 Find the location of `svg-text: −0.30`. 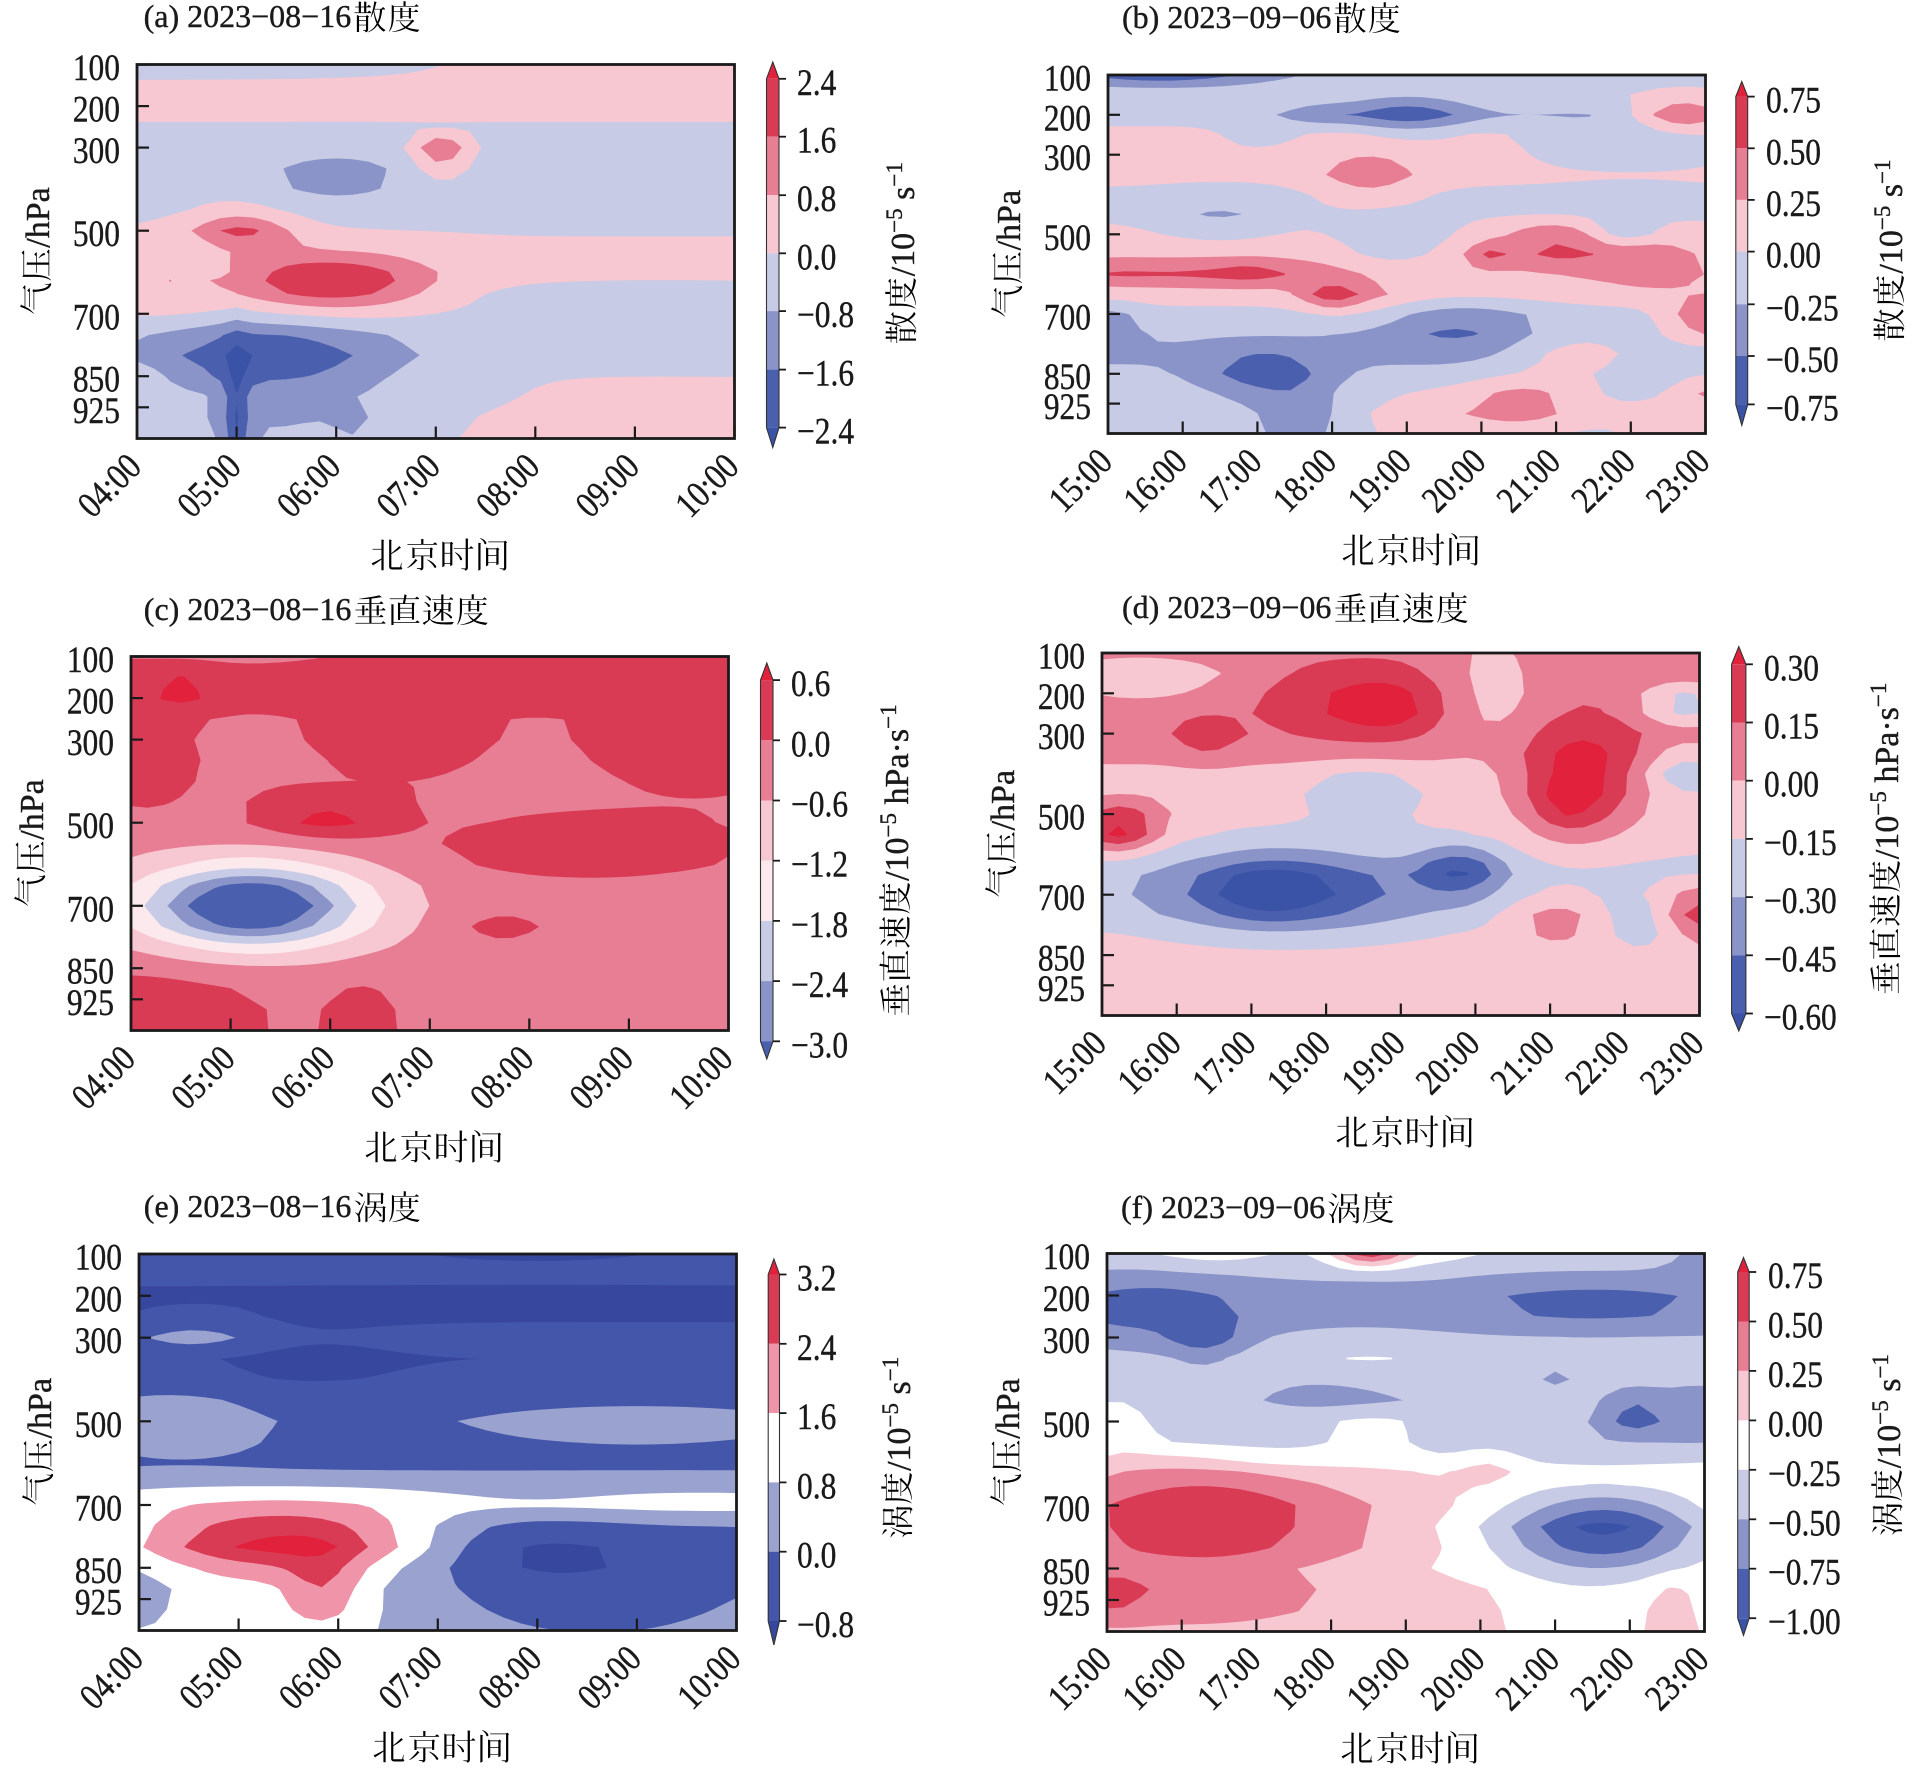

svg-text: −0.30 is located at coordinates (1800, 901).